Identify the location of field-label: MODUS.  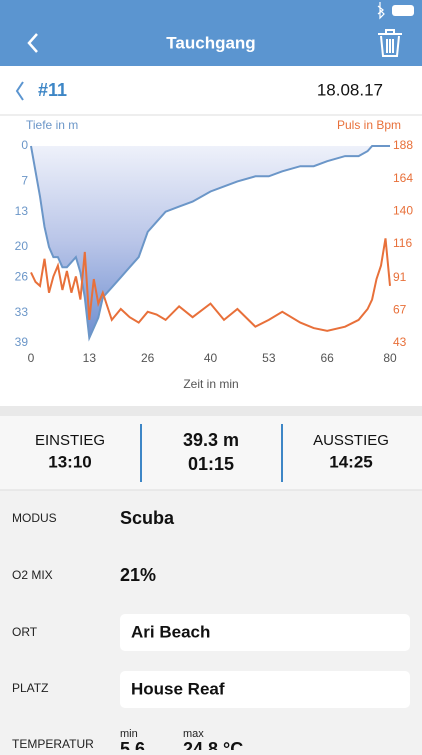
(34, 518).